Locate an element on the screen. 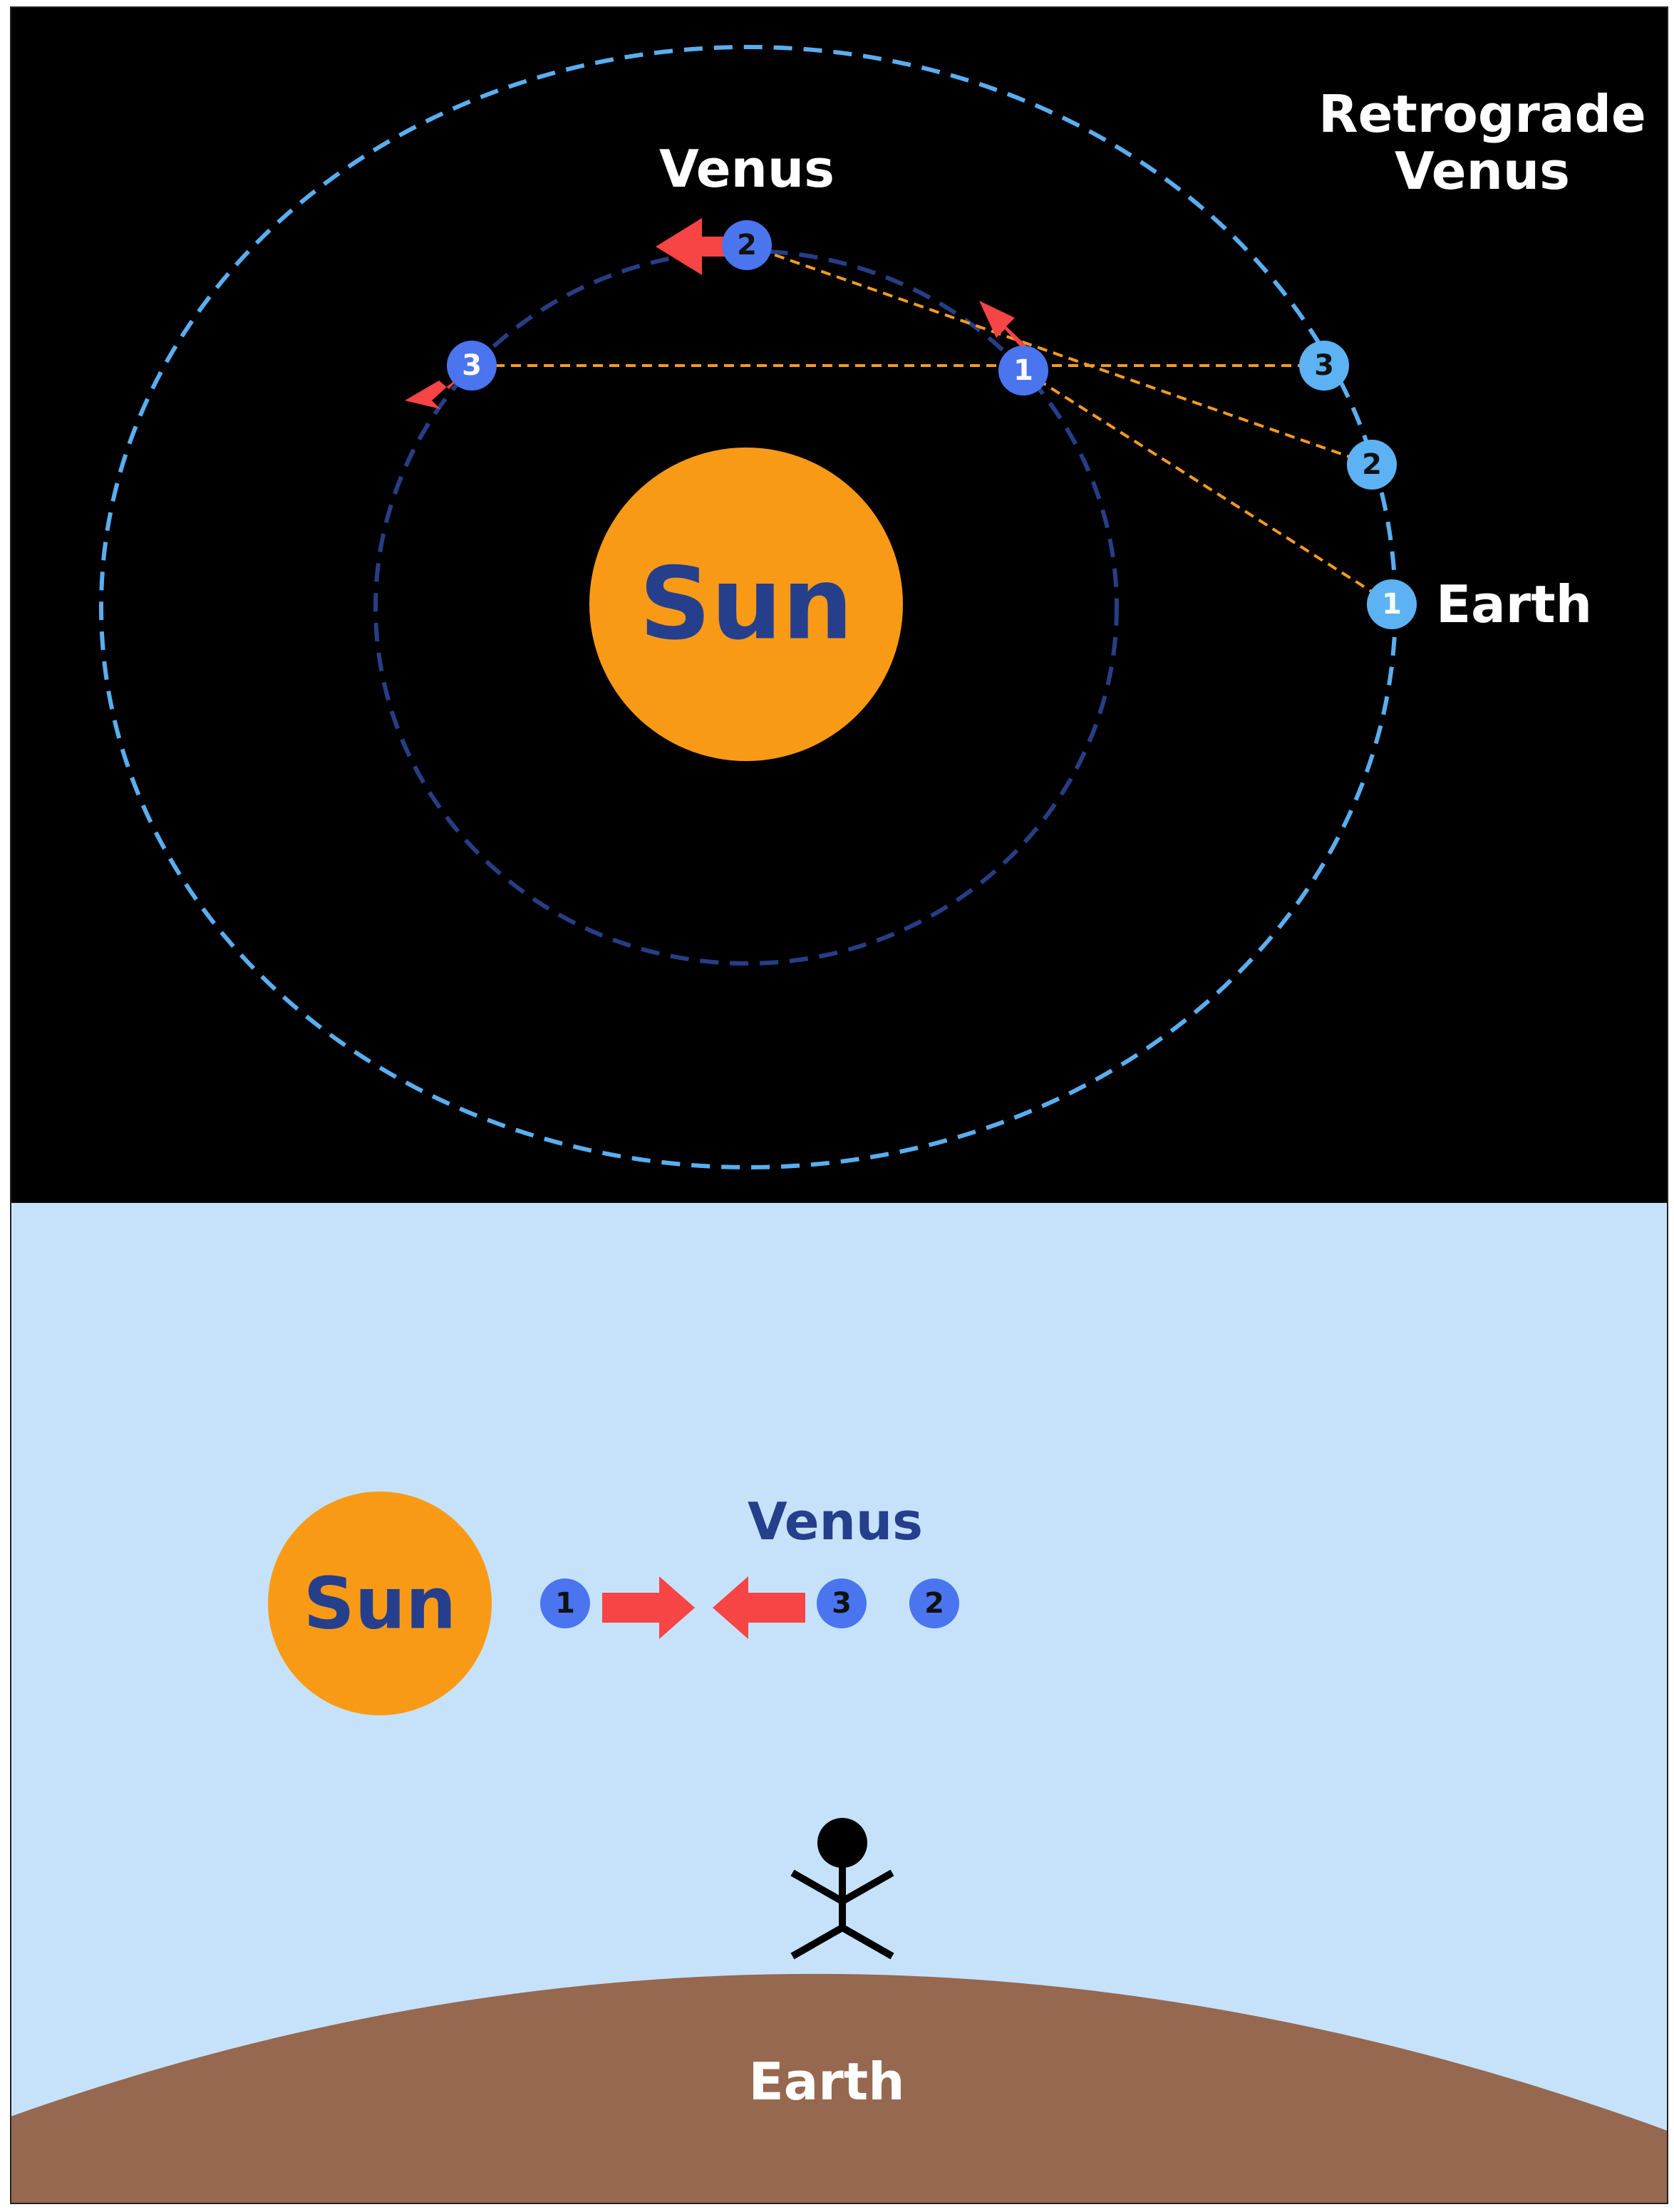 Image resolution: width=1674 pixels, height=2212 pixels. venus-position-2: 2 is located at coordinates (747, 245).